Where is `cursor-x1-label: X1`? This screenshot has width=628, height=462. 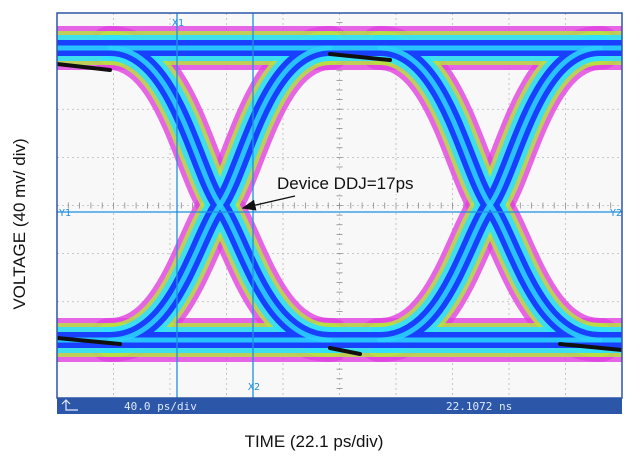
cursor-x1-label: X1 is located at coordinates (178, 23).